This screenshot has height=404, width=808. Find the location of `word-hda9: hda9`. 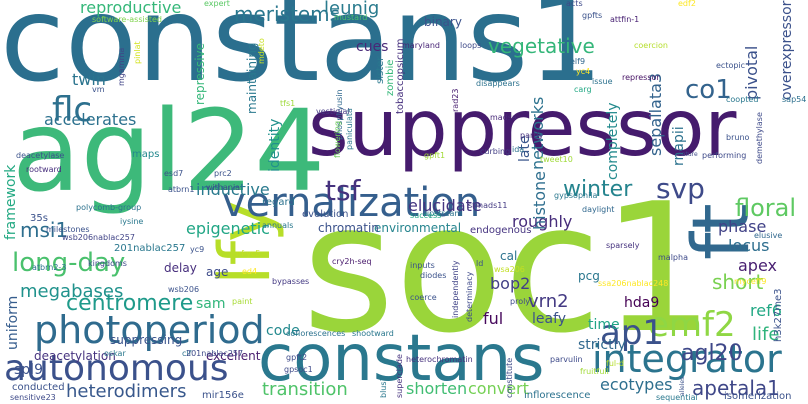

word-hda9: hda9 is located at coordinates (642, 303).